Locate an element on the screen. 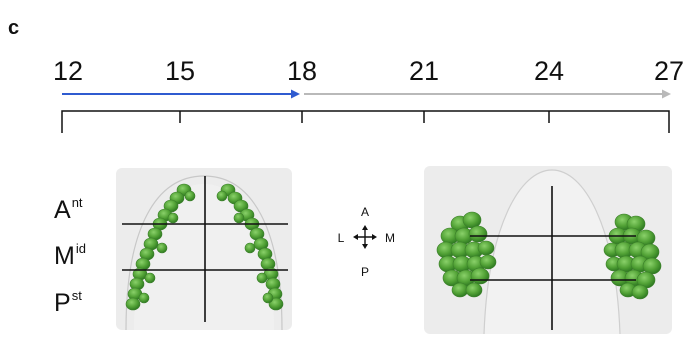 This screenshot has width=691, height=338. compass-label-anterior: A is located at coordinates (364, 212).